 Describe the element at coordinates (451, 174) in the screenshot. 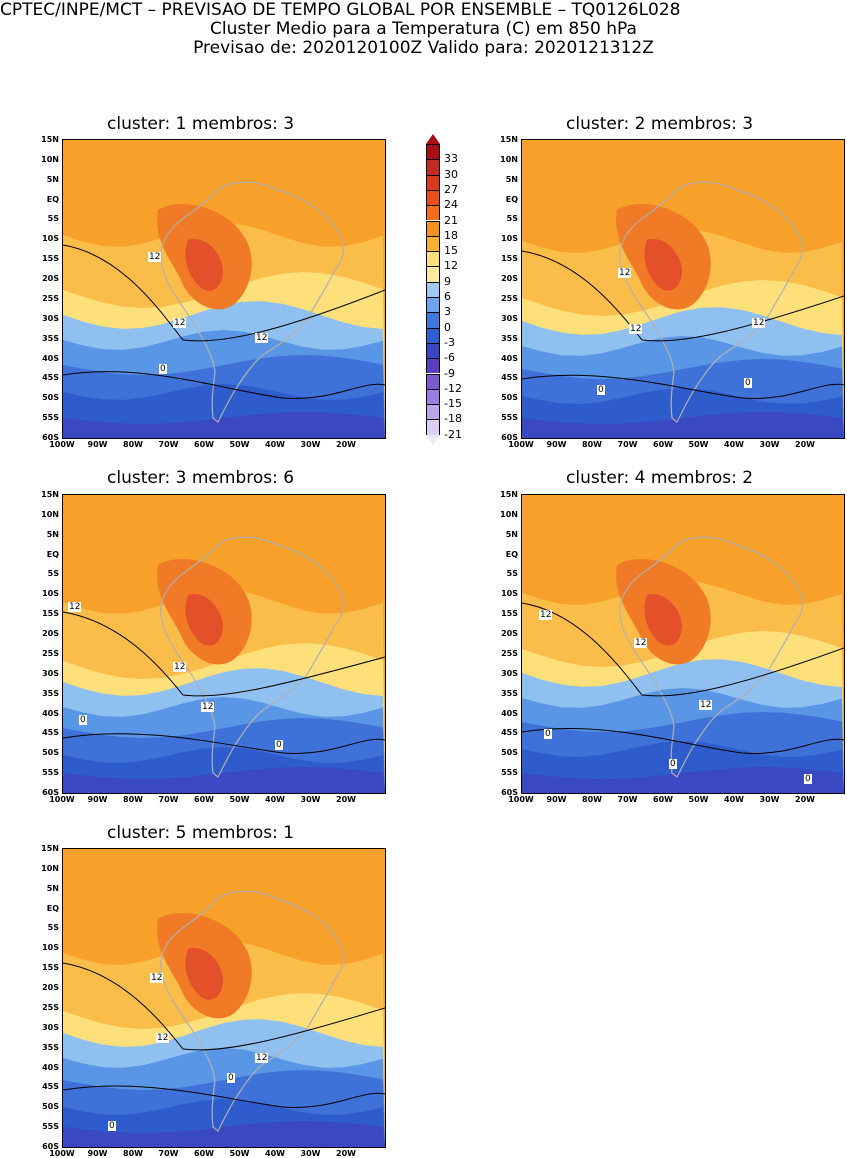

I see `colorbar-label: 30` at that location.